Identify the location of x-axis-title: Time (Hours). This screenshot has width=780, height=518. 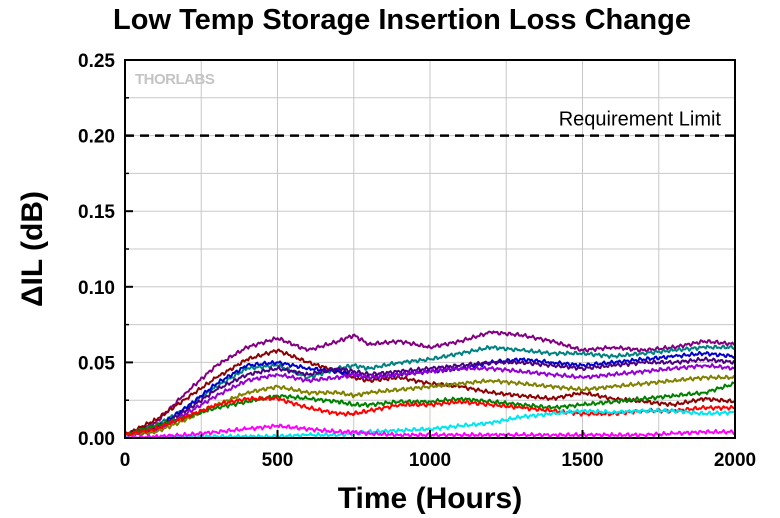
(430, 498).